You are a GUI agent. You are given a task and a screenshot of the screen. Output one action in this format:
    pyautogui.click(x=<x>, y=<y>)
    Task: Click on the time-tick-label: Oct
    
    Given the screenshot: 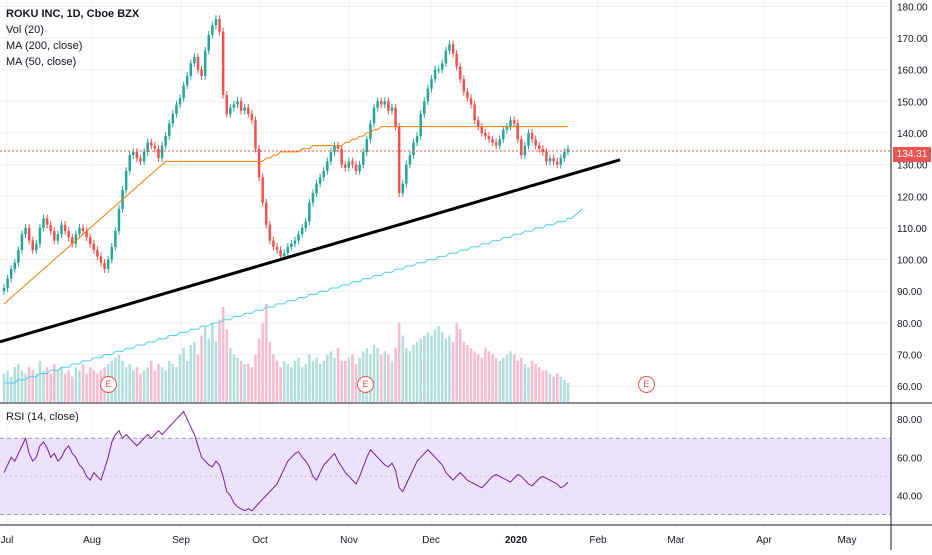 What is the action you would take?
    pyautogui.click(x=260, y=540)
    